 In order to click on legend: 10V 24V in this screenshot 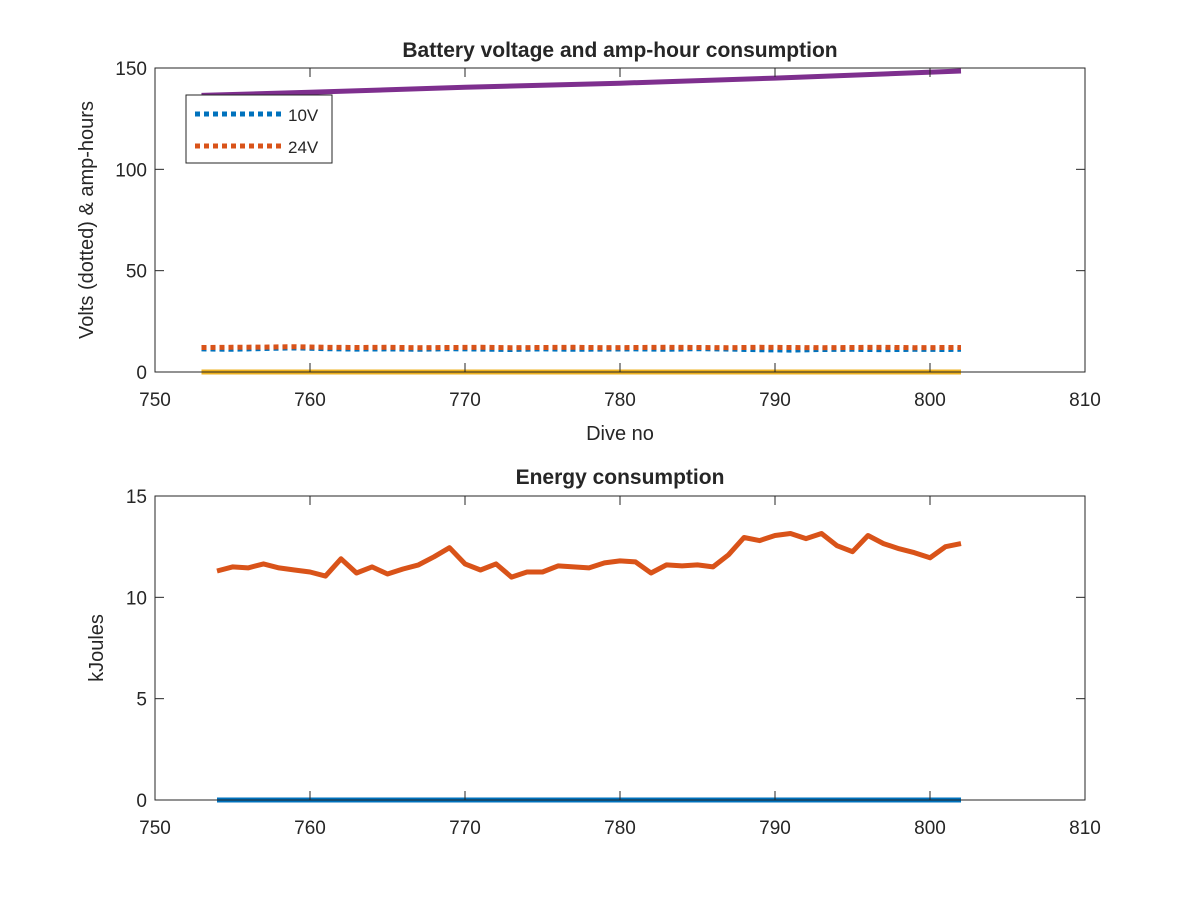, I will do `click(259, 129)`.